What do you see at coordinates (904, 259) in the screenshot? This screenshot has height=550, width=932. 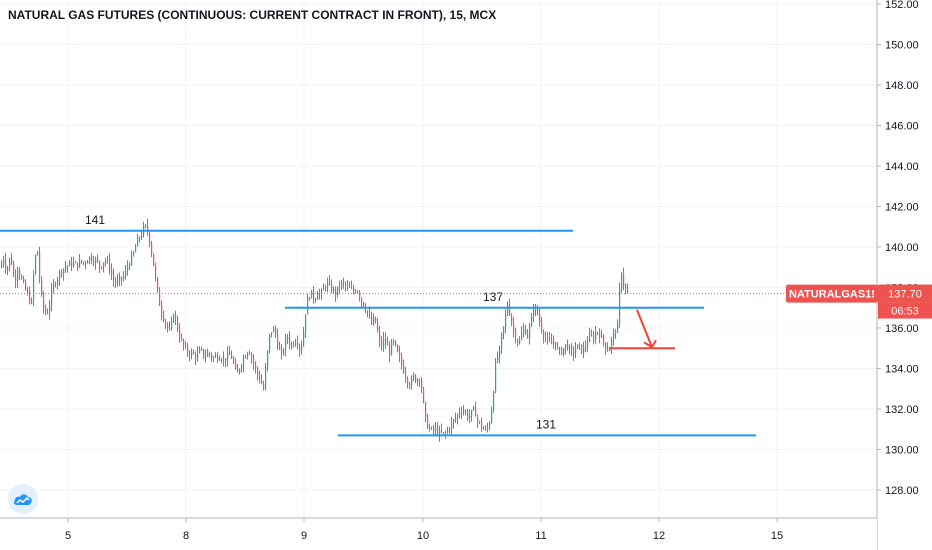 I see `price-axis-bg` at bounding box center [904, 259].